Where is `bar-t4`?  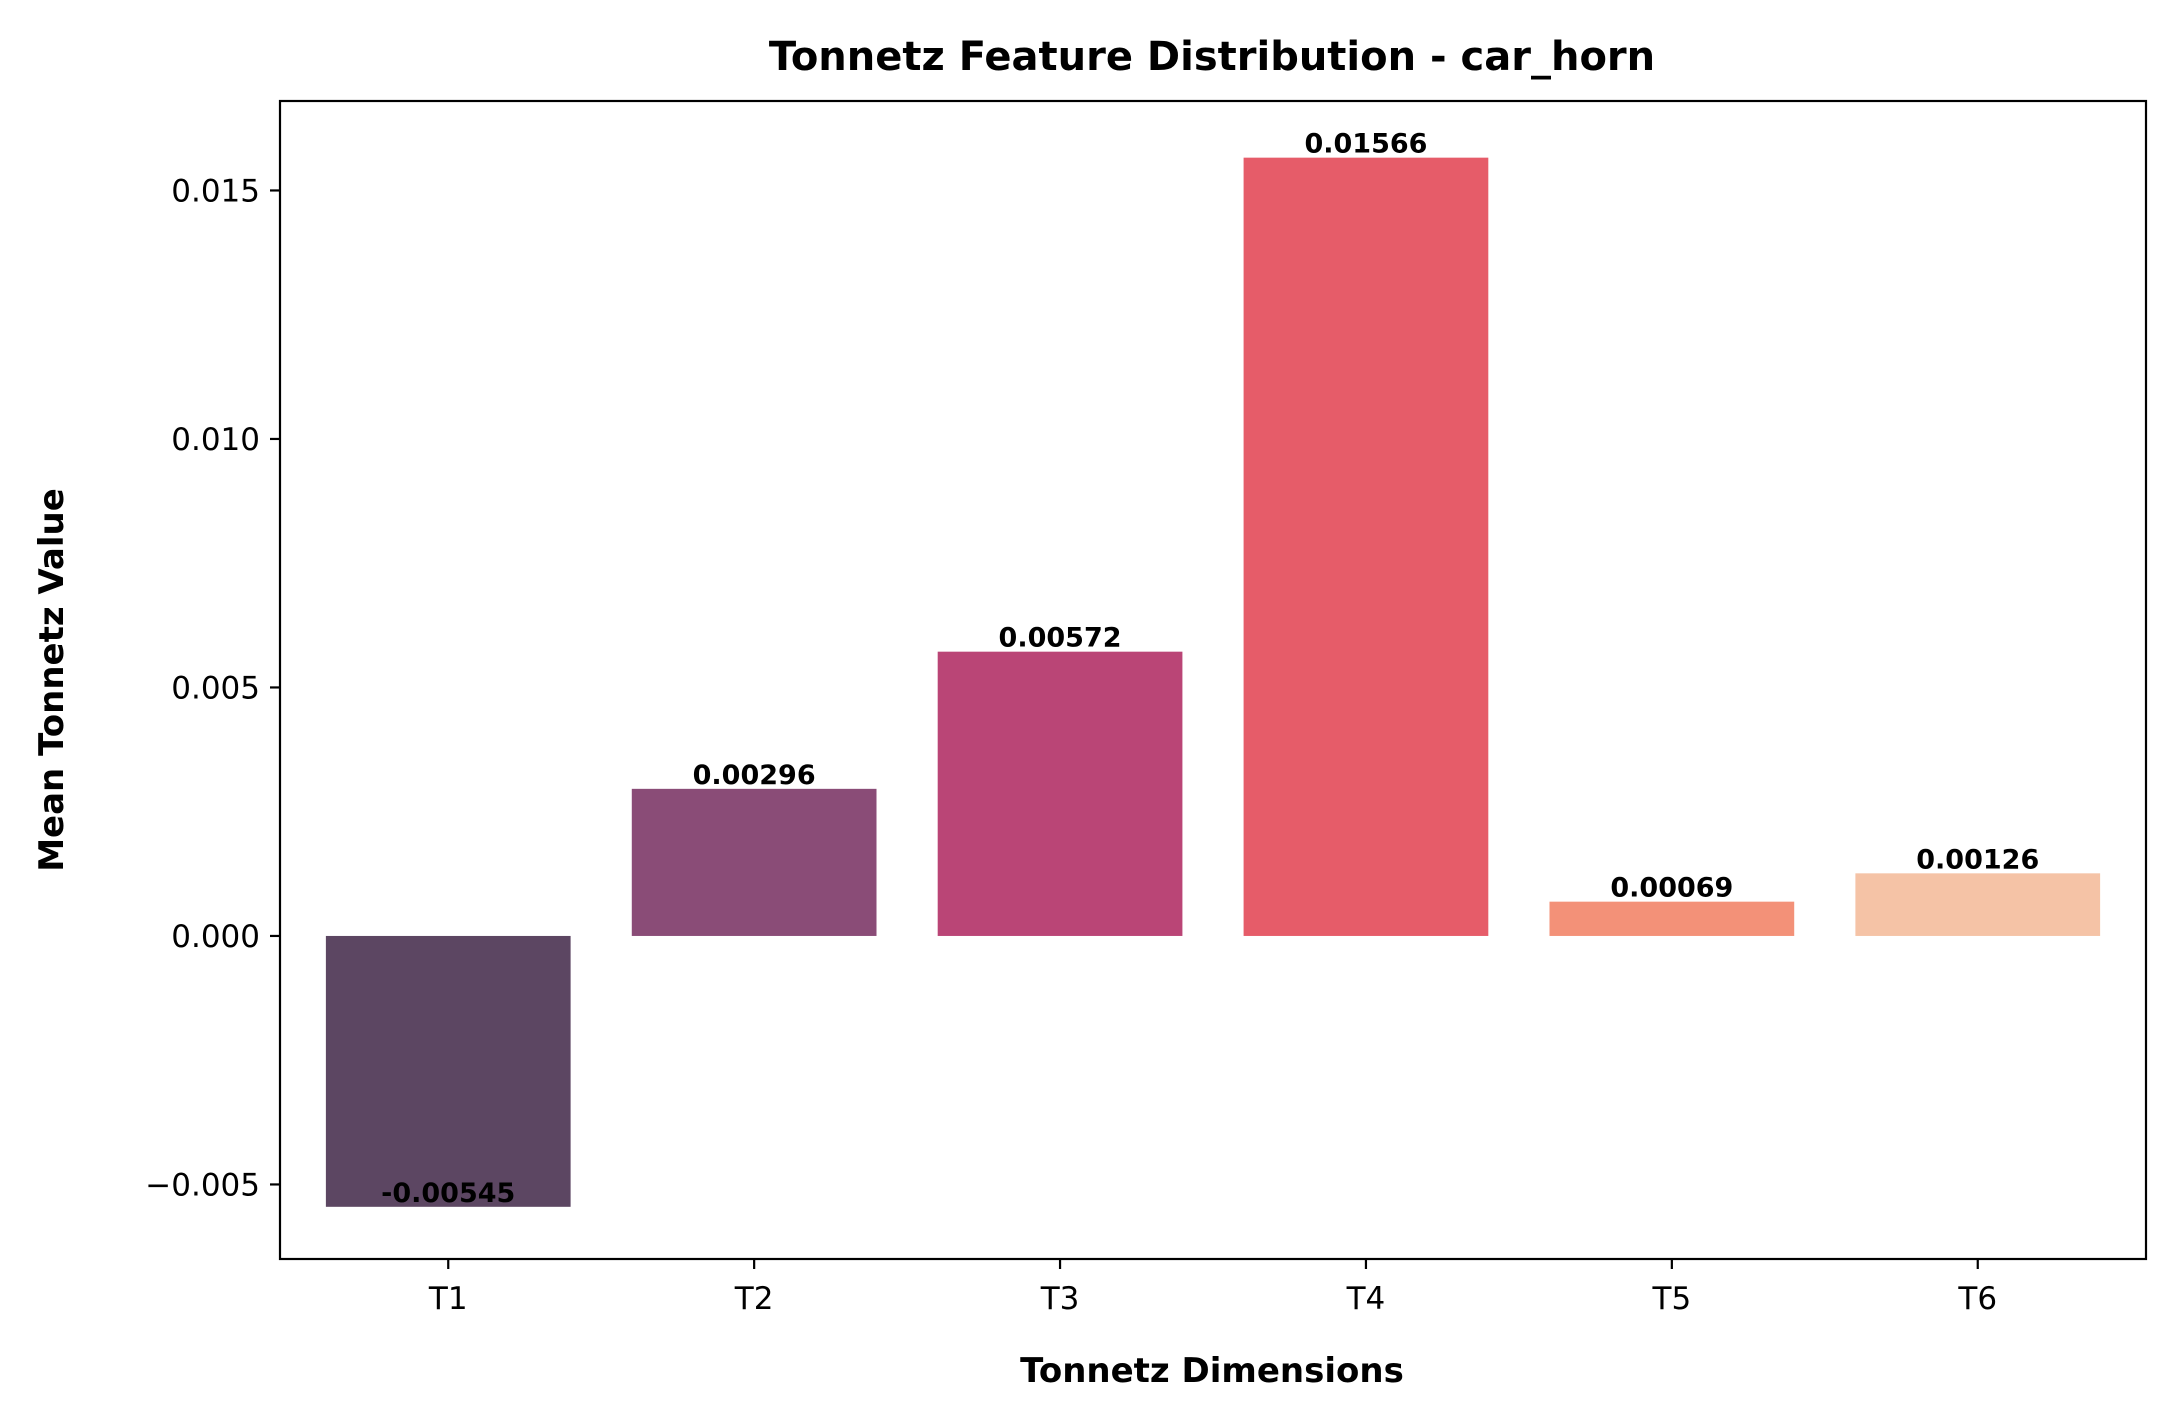
bar-t4 is located at coordinates (1366, 546).